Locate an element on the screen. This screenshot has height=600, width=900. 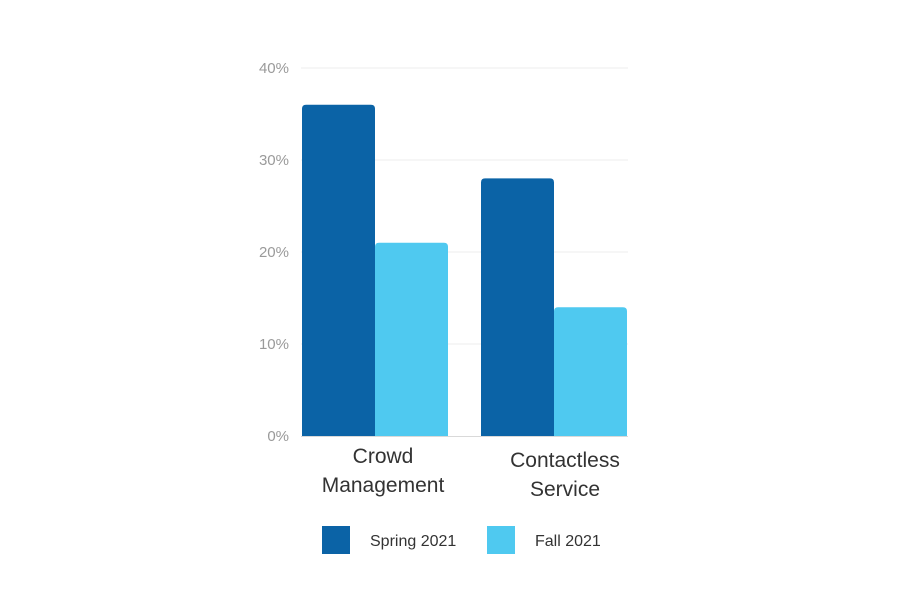
x-category-label: Service is located at coordinates (565, 489).